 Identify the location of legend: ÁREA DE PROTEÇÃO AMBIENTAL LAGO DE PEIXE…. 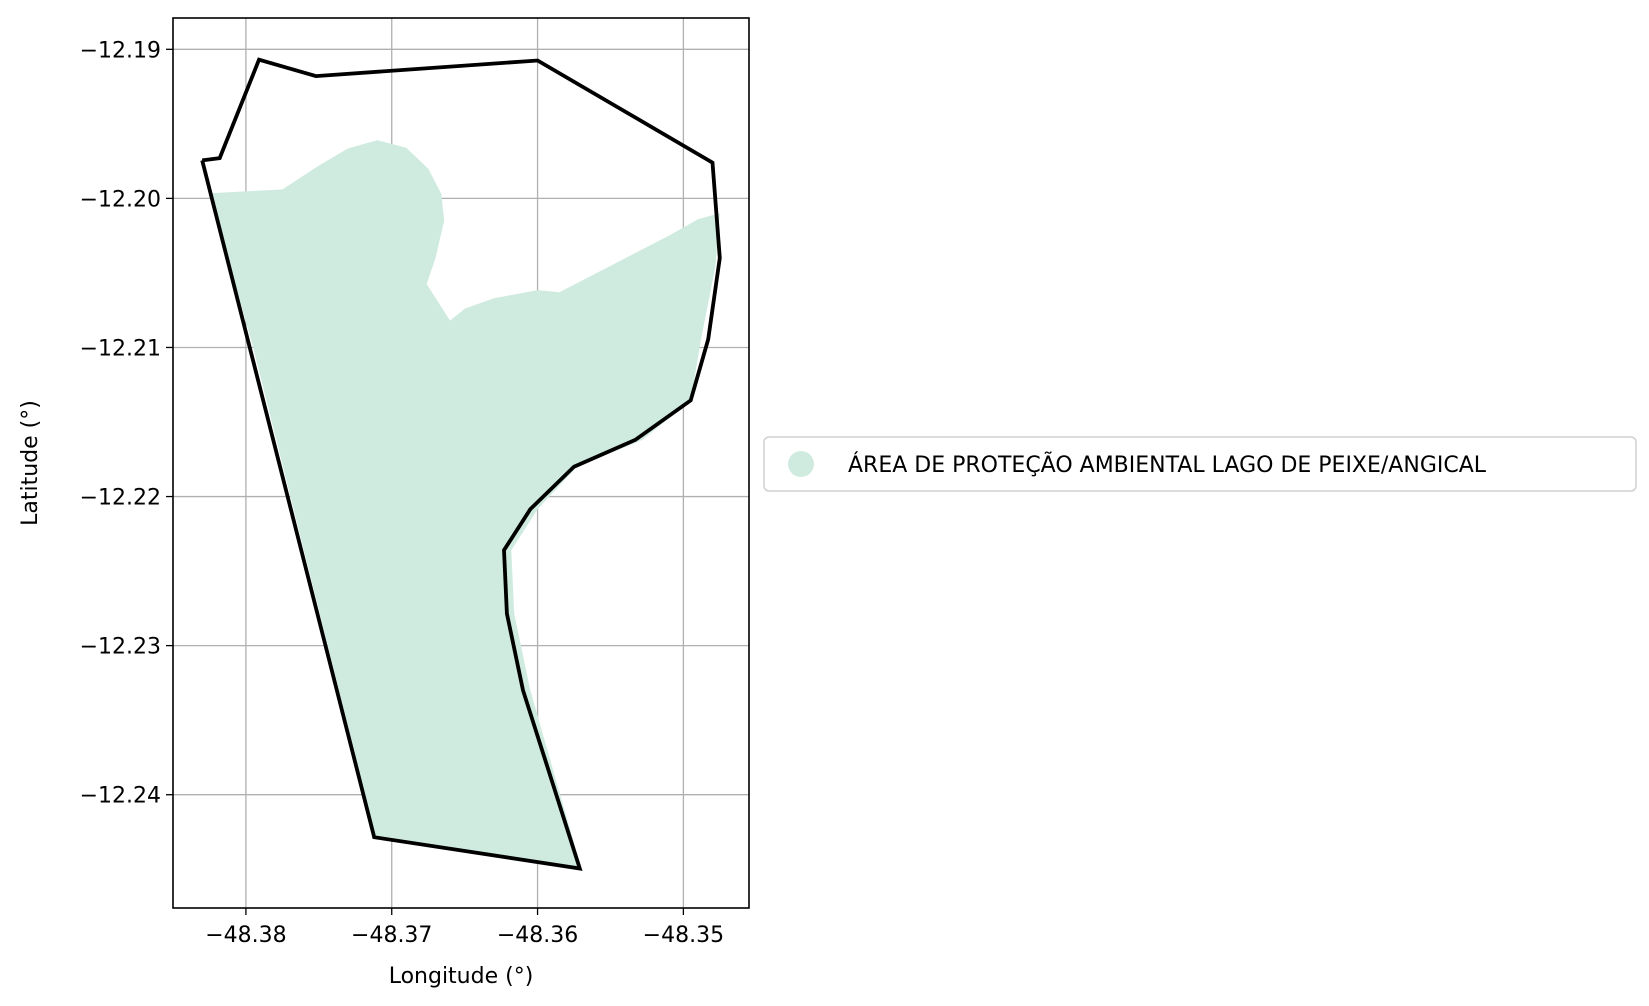
(1200, 464).